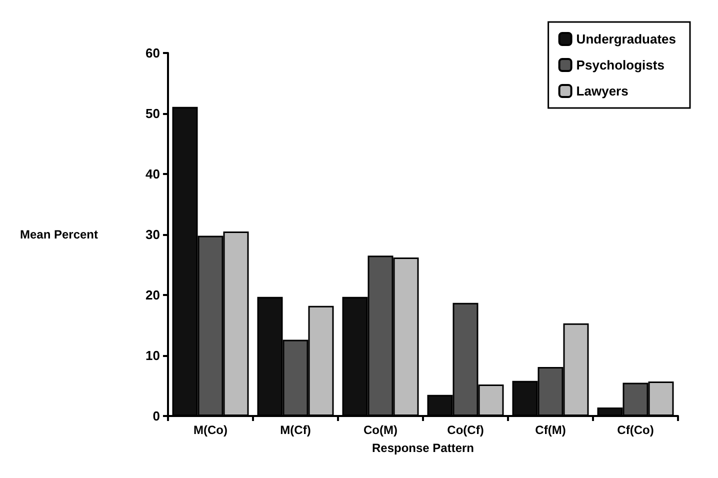 The height and width of the screenshot is (478, 718). I want to click on y-axis-title: Mean Percent, so click(59, 235).